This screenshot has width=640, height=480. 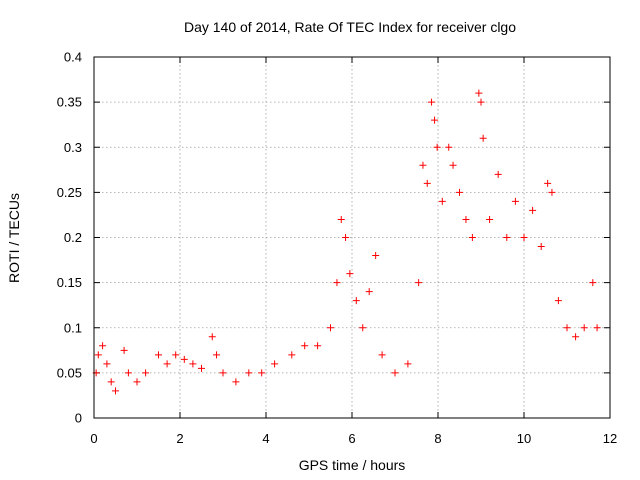 What do you see at coordinates (352, 465) in the screenshot?
I see `x-axis-title: GPS time / hours` at bounding box center [352, 465].